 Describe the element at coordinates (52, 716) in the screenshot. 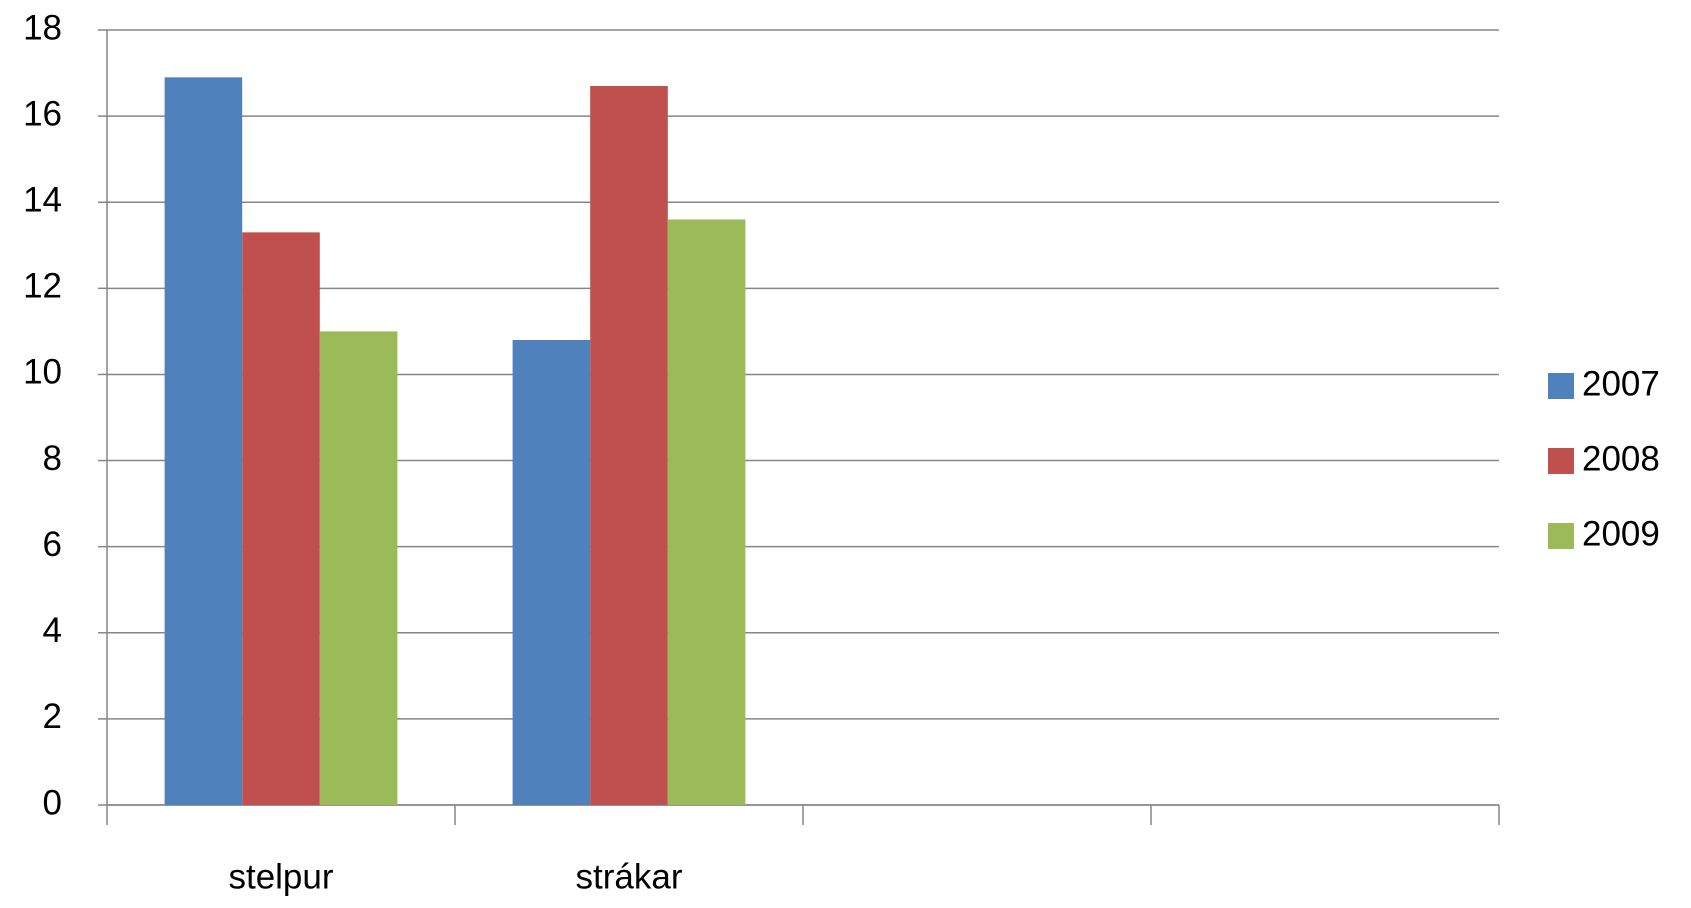

I see `y-tick-label: 2` at that location.